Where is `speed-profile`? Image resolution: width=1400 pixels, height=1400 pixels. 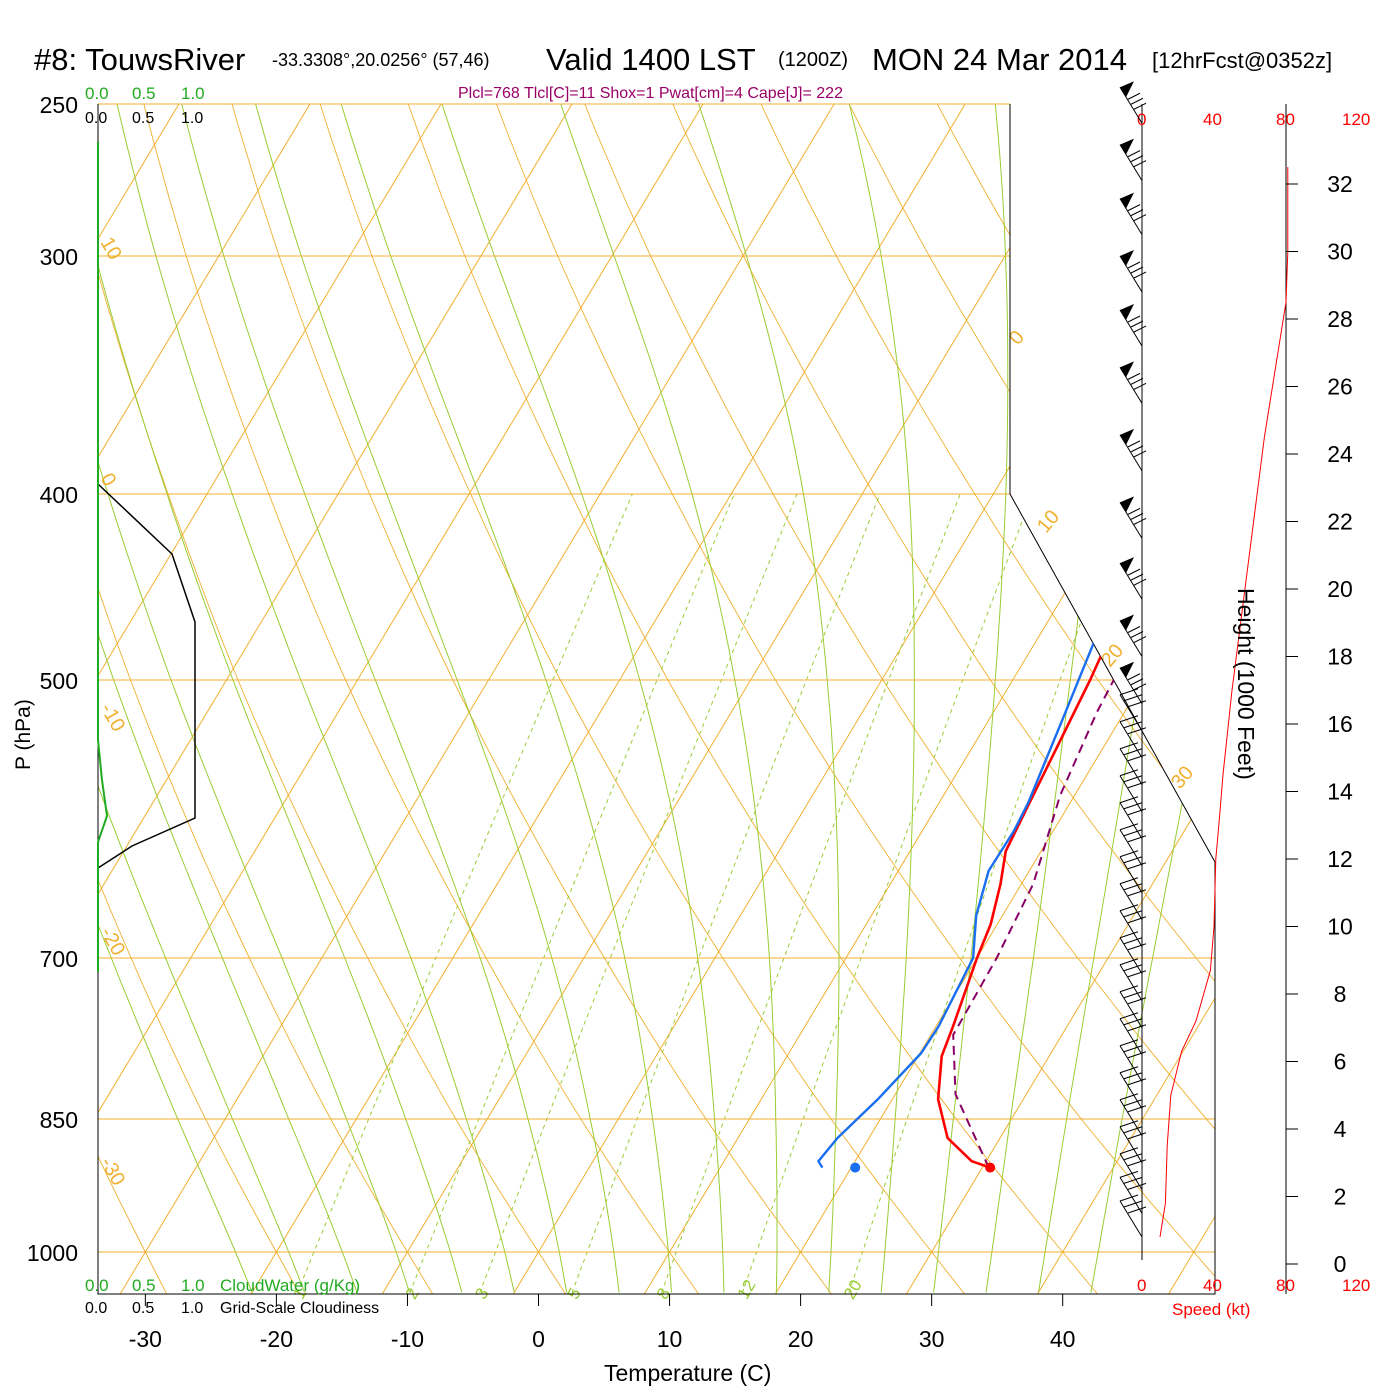
speed-profile is located at coordinates (1224, 702).